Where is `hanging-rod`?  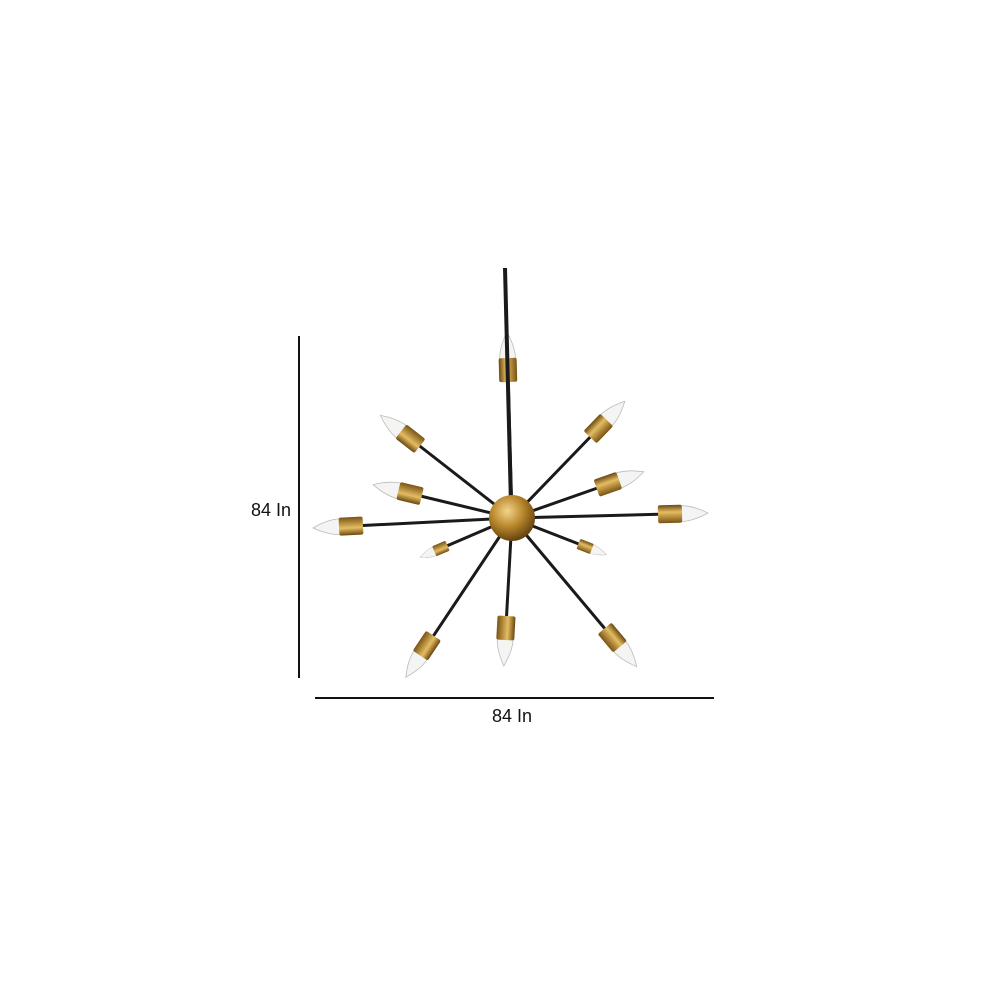
hanging-rod is located at coordinates (508, 386).